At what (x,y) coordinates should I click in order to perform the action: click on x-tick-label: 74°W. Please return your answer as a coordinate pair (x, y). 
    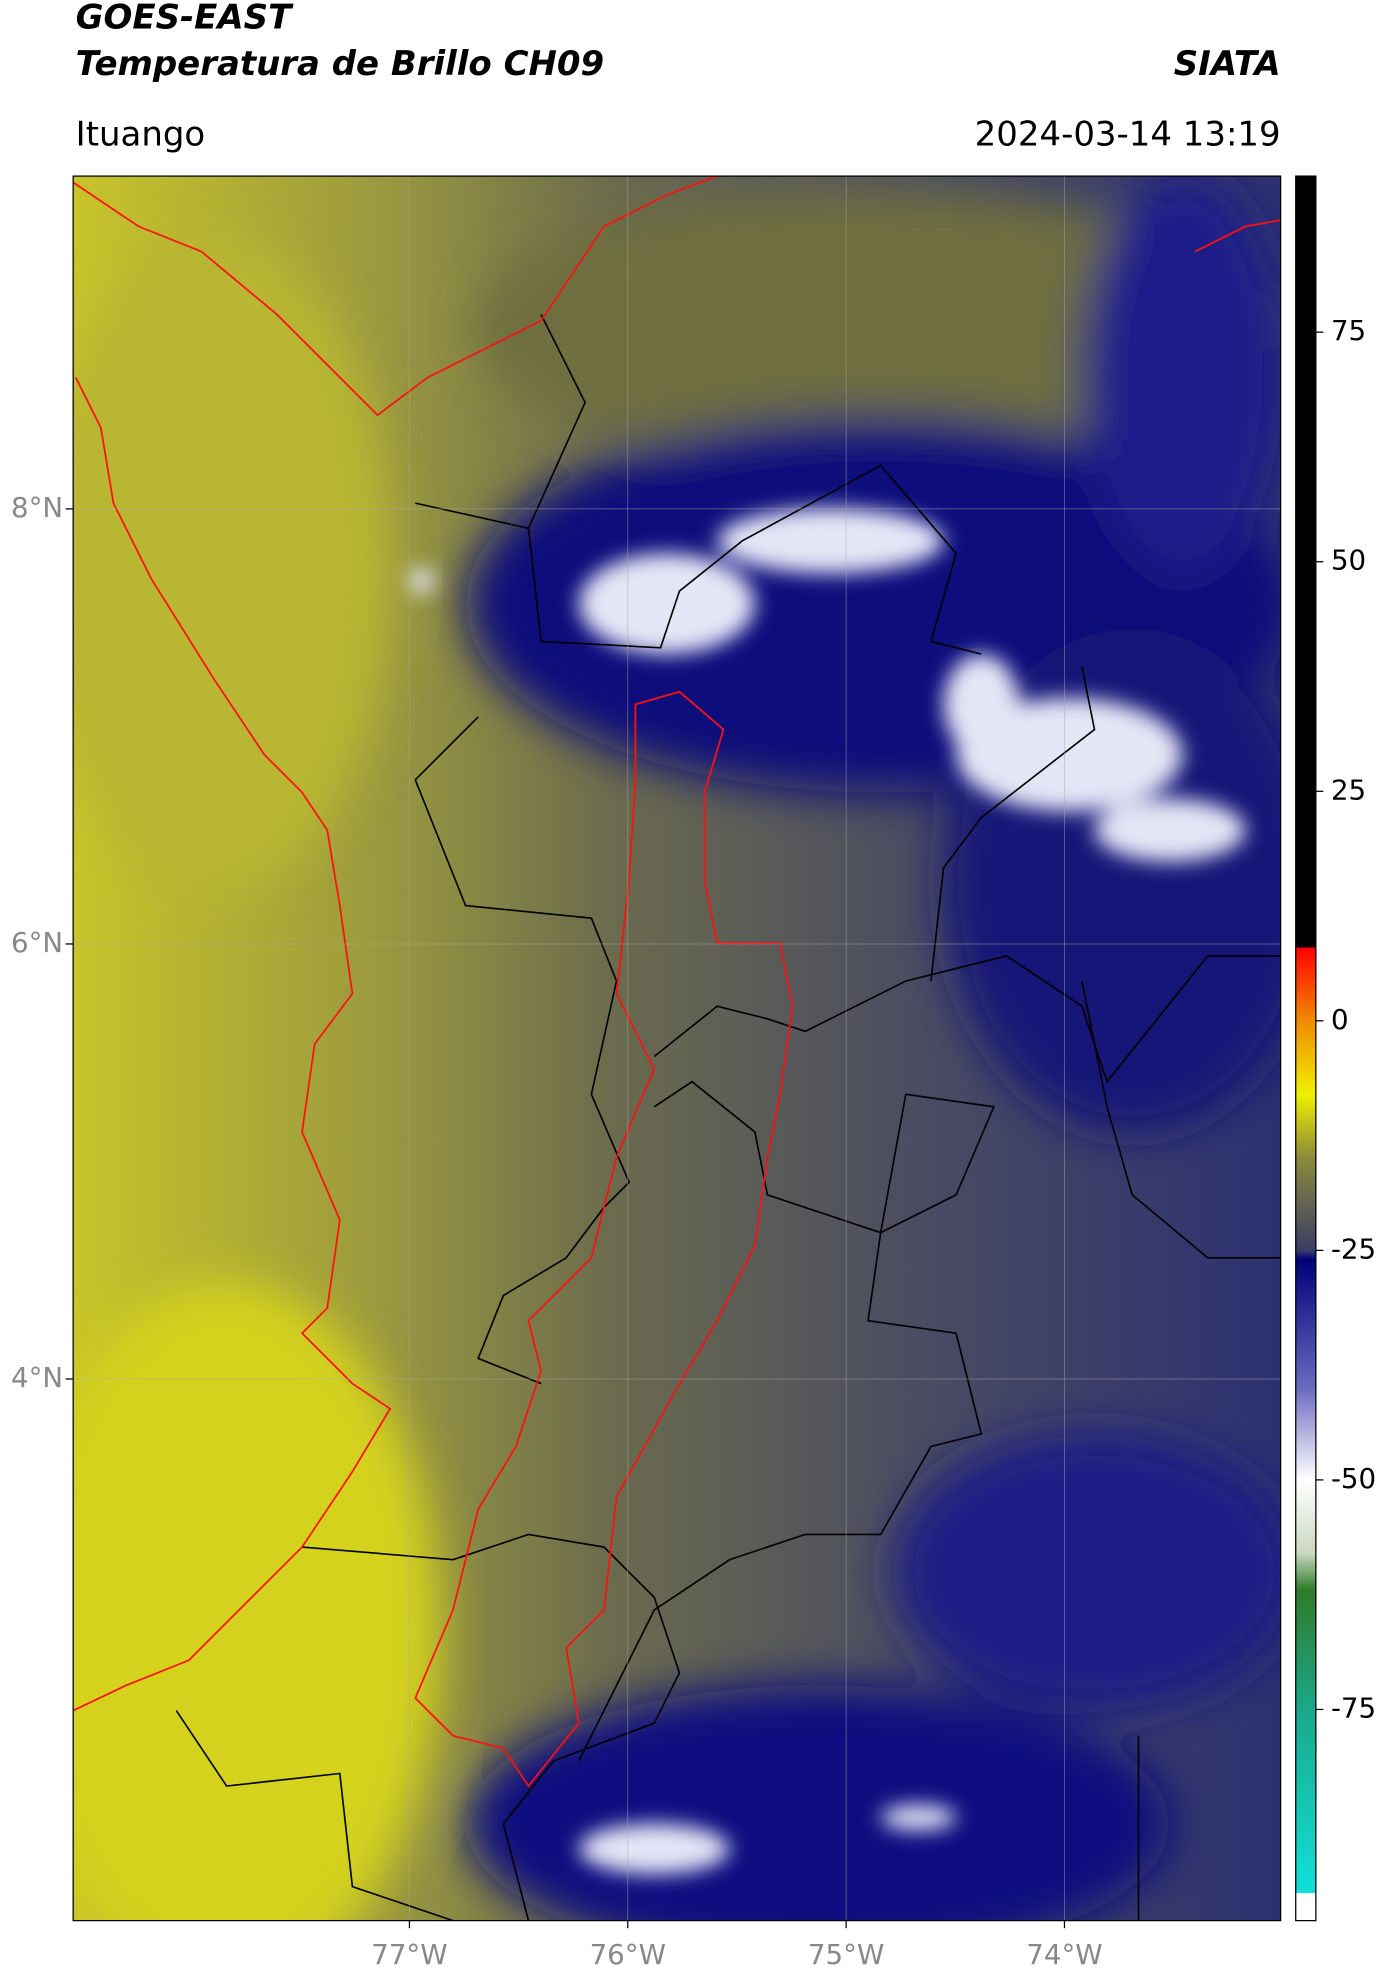
    Looking at the image, I should click on (1064, 1954).